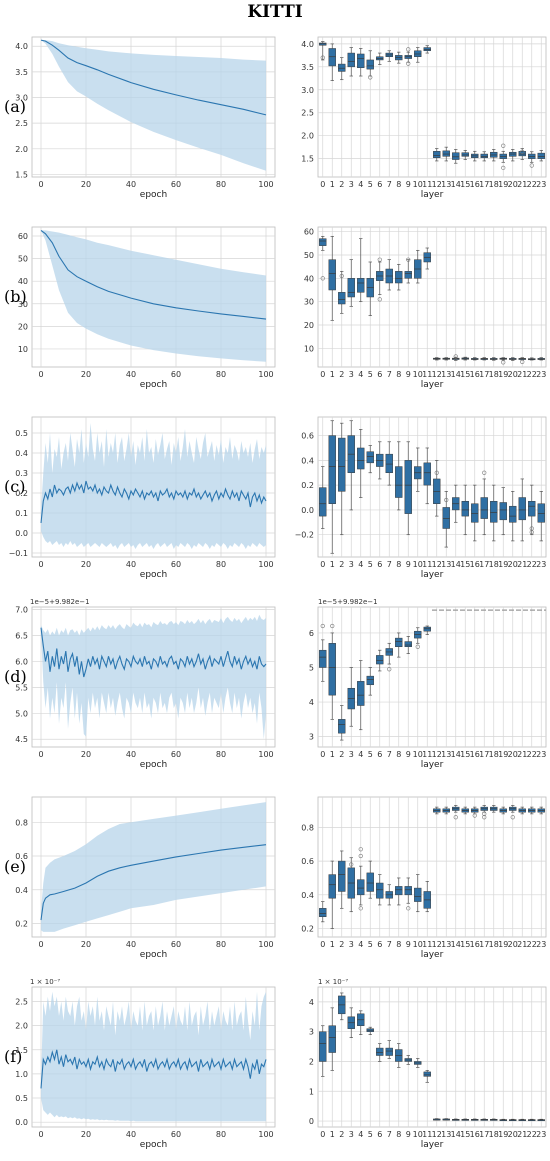 The width and height of the screenshot is (550, 1161). Describe the element at coordinates (275, 12) in the screenshot. I see `figure-title: KITTI` at that location.